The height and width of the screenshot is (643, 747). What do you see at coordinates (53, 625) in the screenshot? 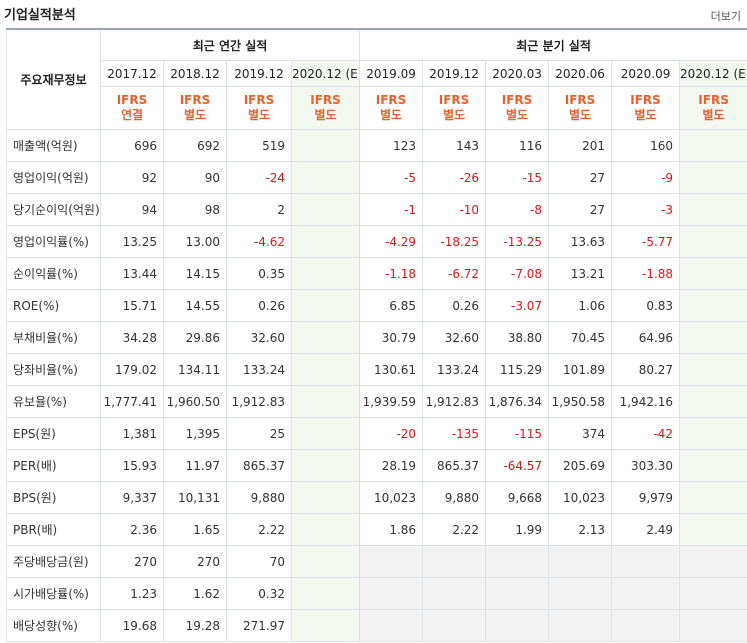
I see `row-label: 배당성향(%)` at bounding box center [53, 625].